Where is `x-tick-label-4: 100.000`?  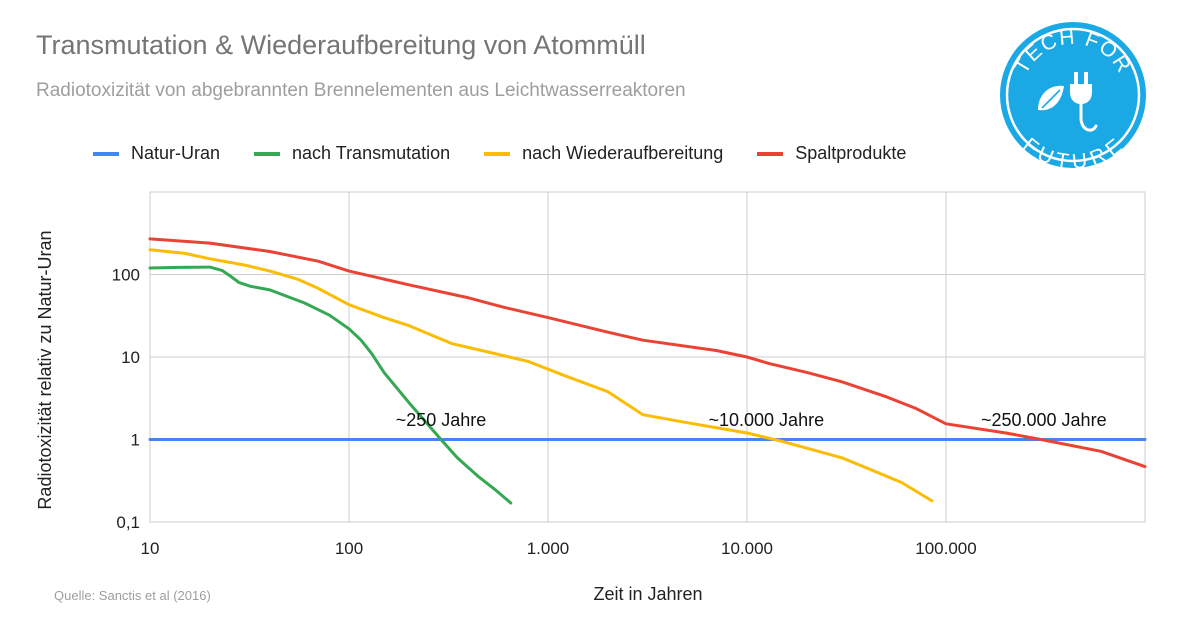 x-tick-label-4: 100.000 is located at coordinates (945, 548).